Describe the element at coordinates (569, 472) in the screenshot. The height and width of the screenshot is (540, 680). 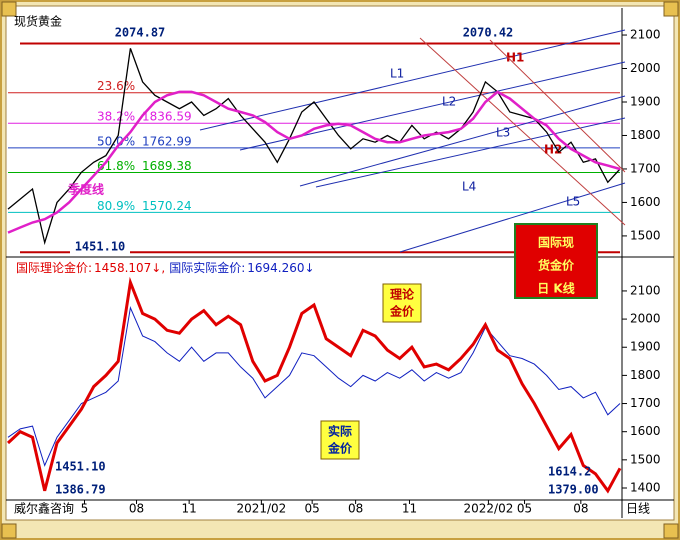
I see `price-label: 1614.2` at that location.